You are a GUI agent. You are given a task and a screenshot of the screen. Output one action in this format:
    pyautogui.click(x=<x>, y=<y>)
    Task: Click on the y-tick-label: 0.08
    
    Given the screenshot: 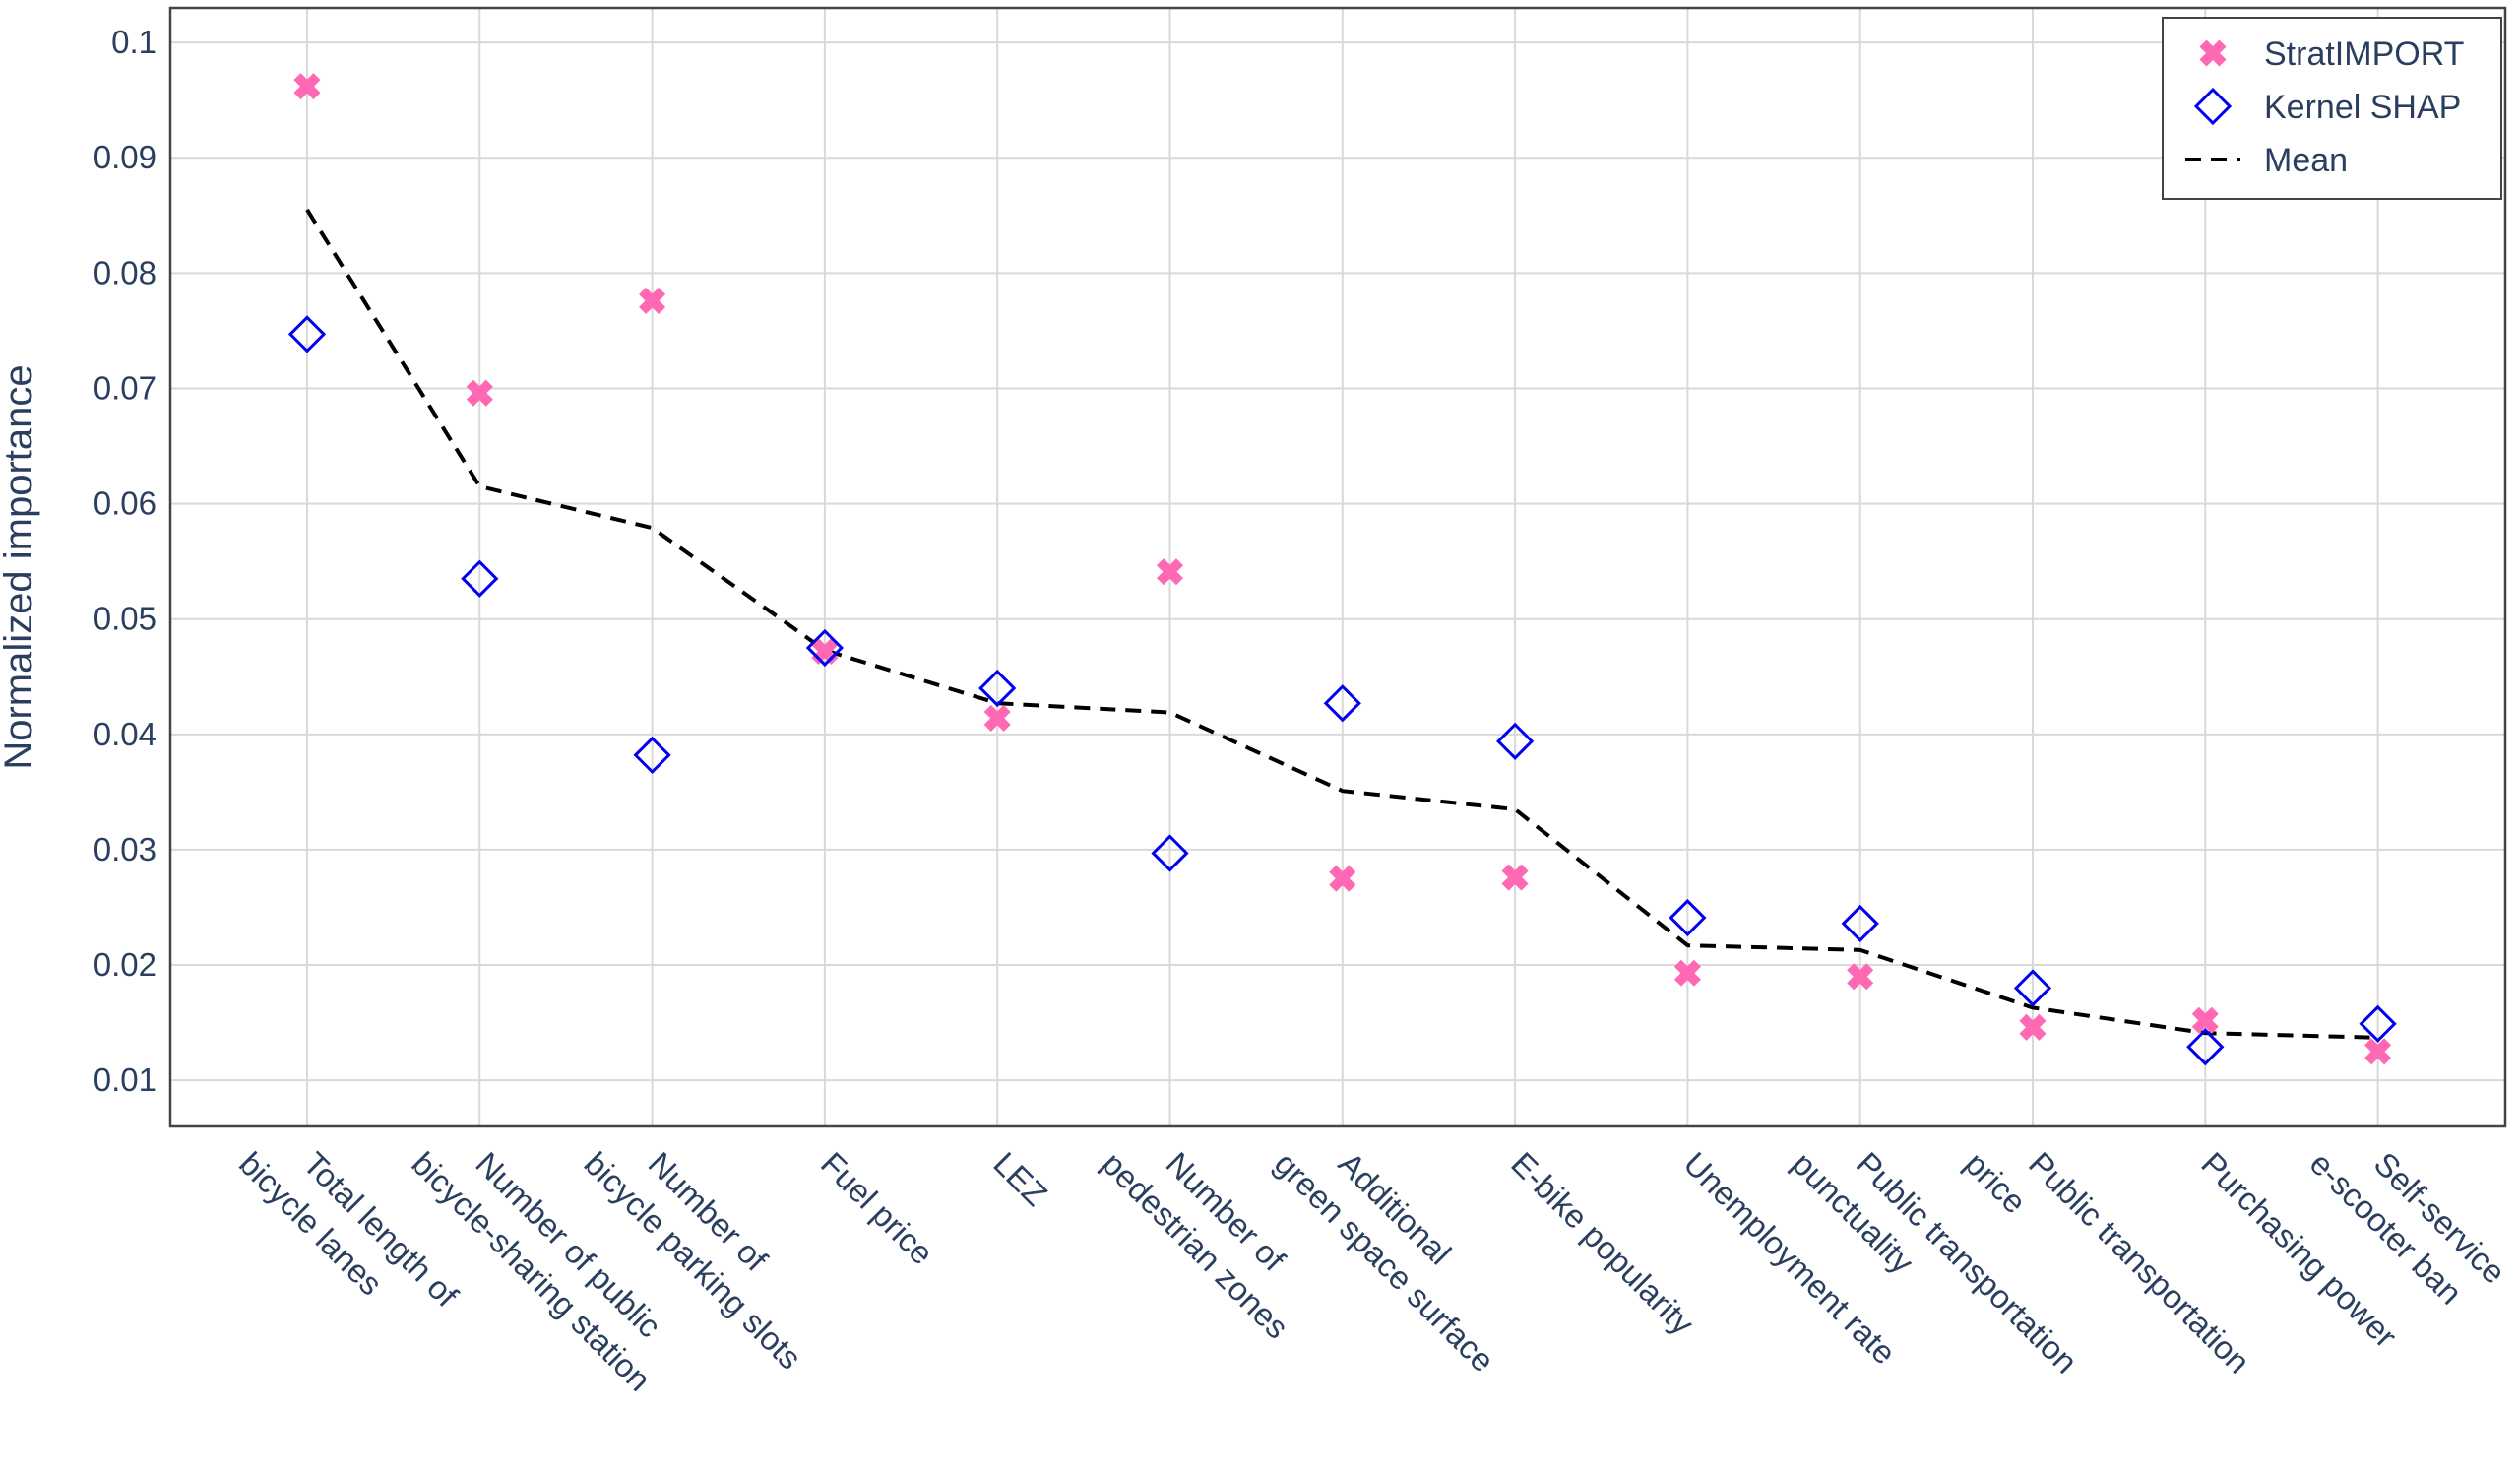 What is the action you would take?
    pyautogui.click(x=125, y=272)
    